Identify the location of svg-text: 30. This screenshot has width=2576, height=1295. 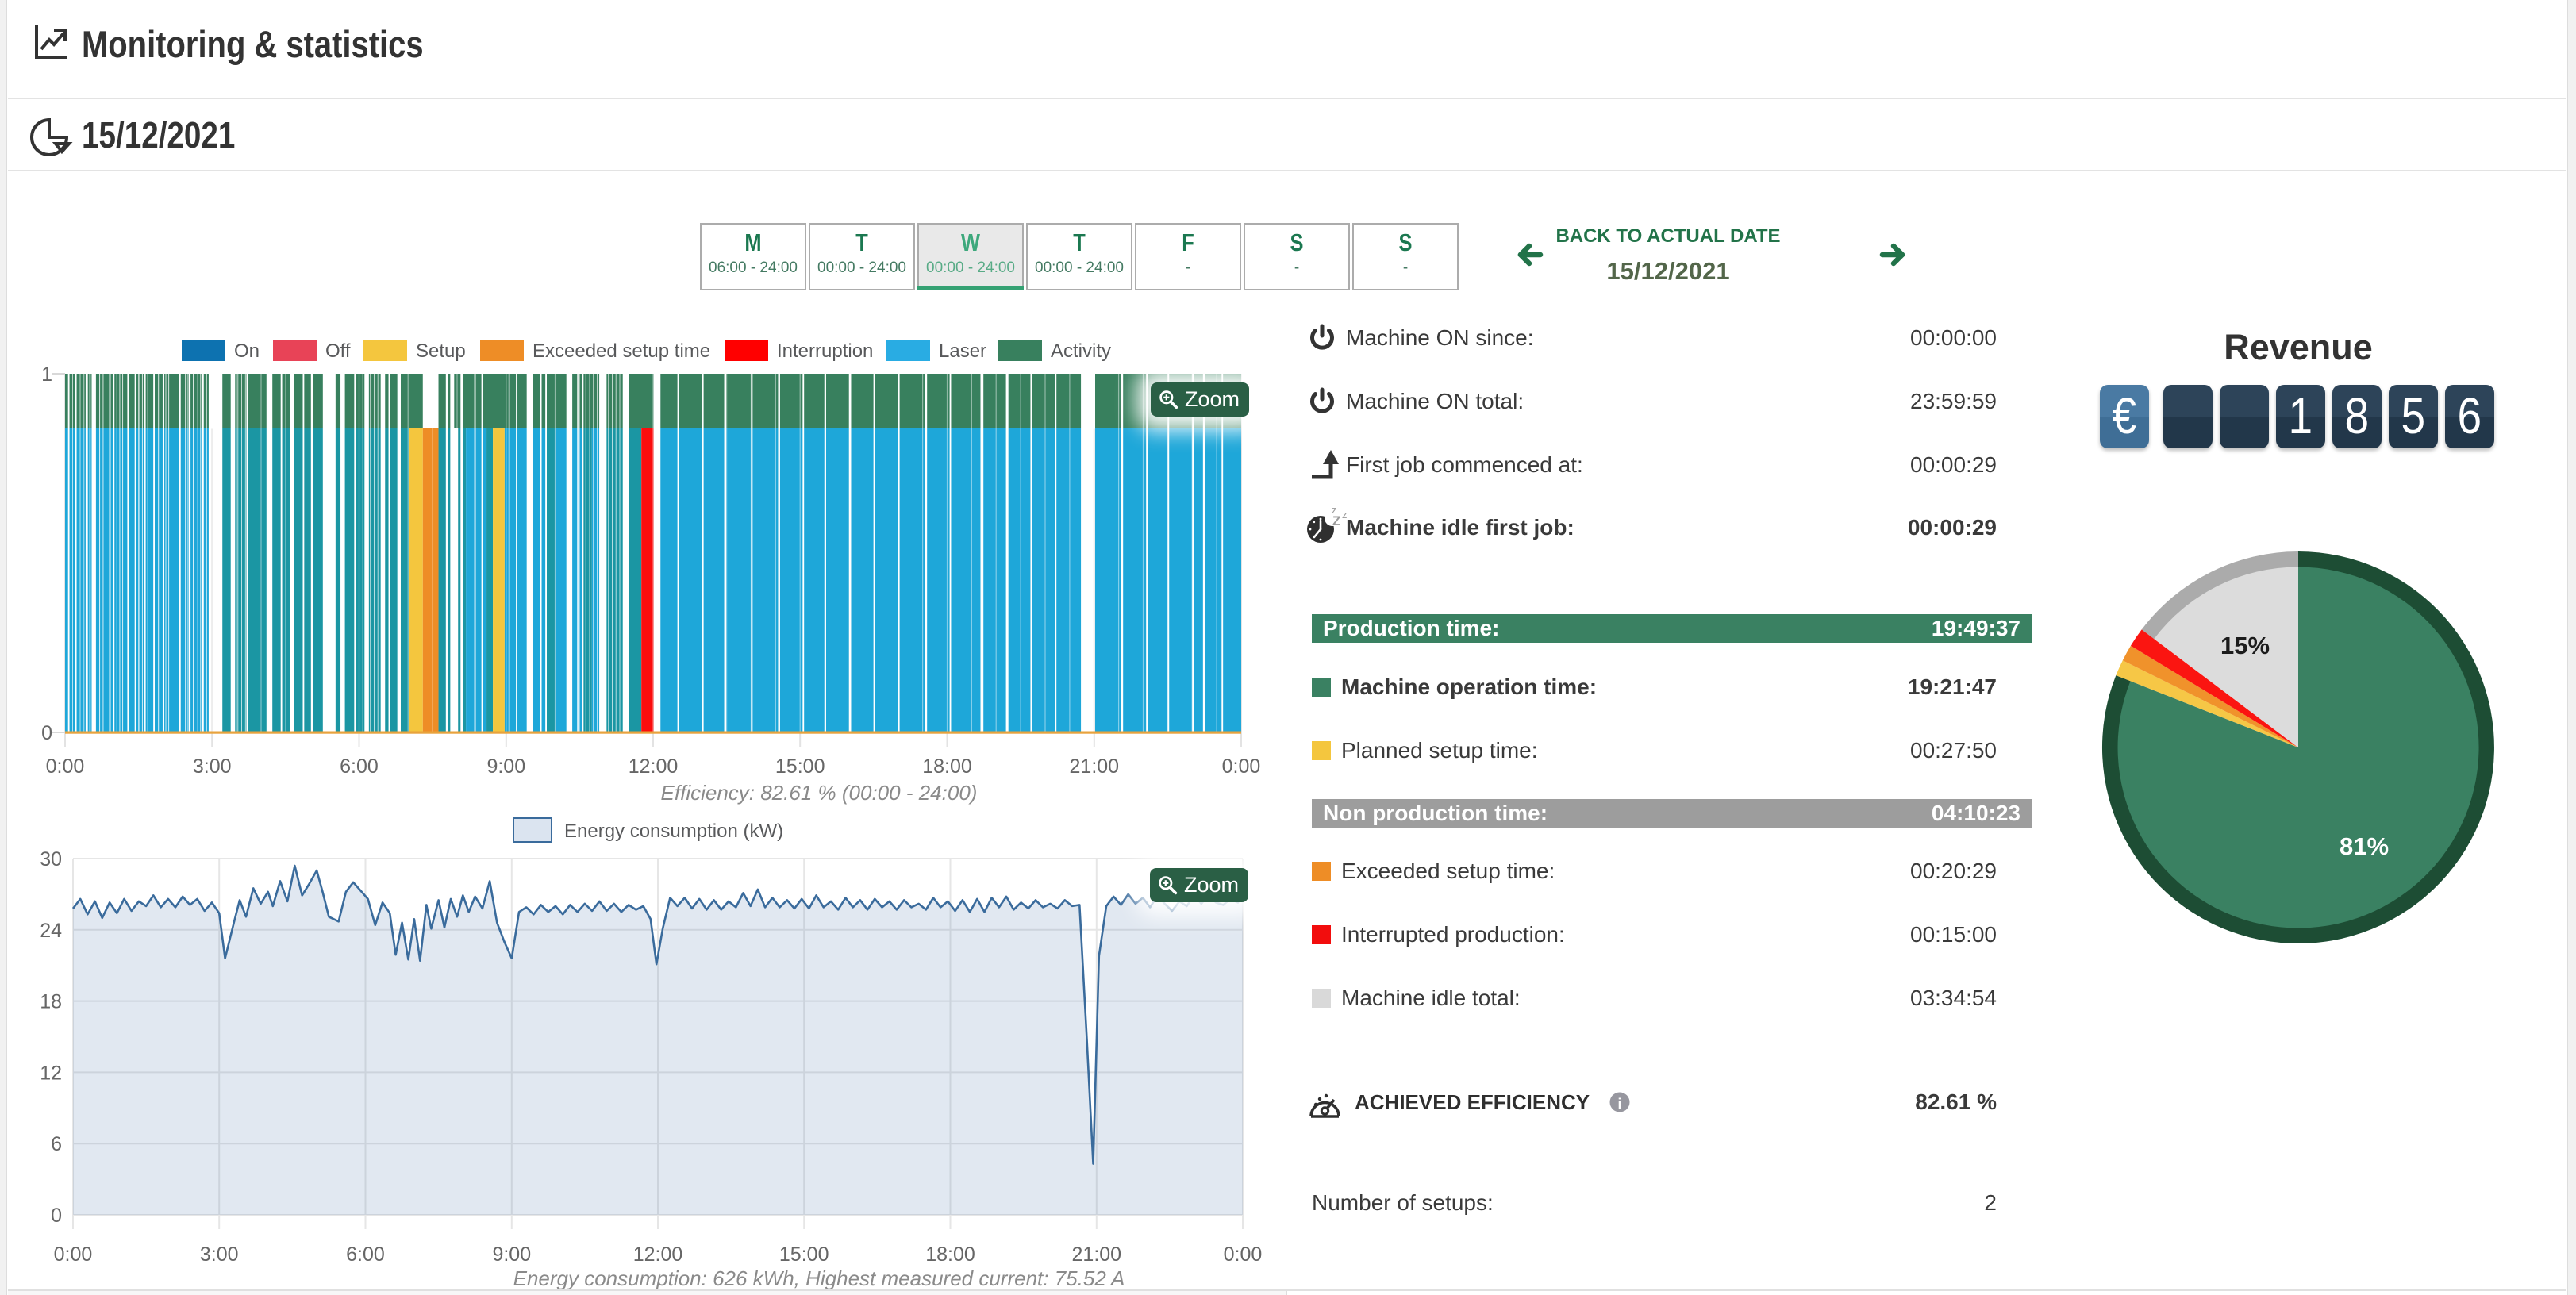
(51, 859).